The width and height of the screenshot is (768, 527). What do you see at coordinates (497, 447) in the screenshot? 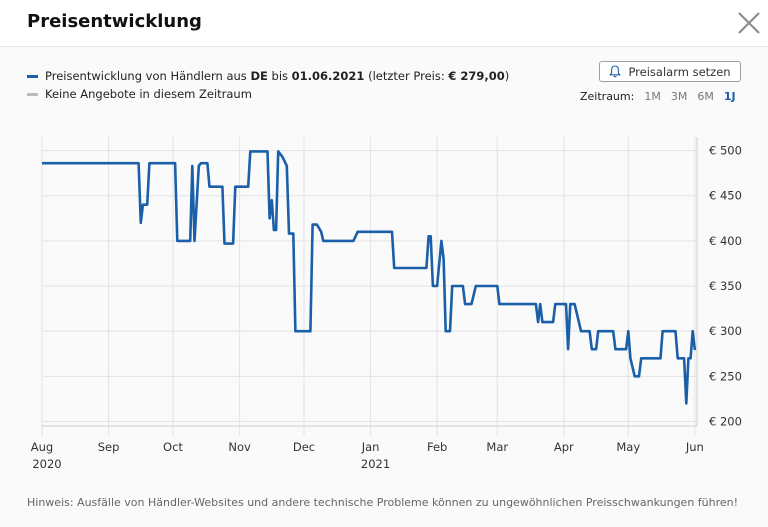
I see `x-tick-label: Mar` at bounding box center [497, 447].